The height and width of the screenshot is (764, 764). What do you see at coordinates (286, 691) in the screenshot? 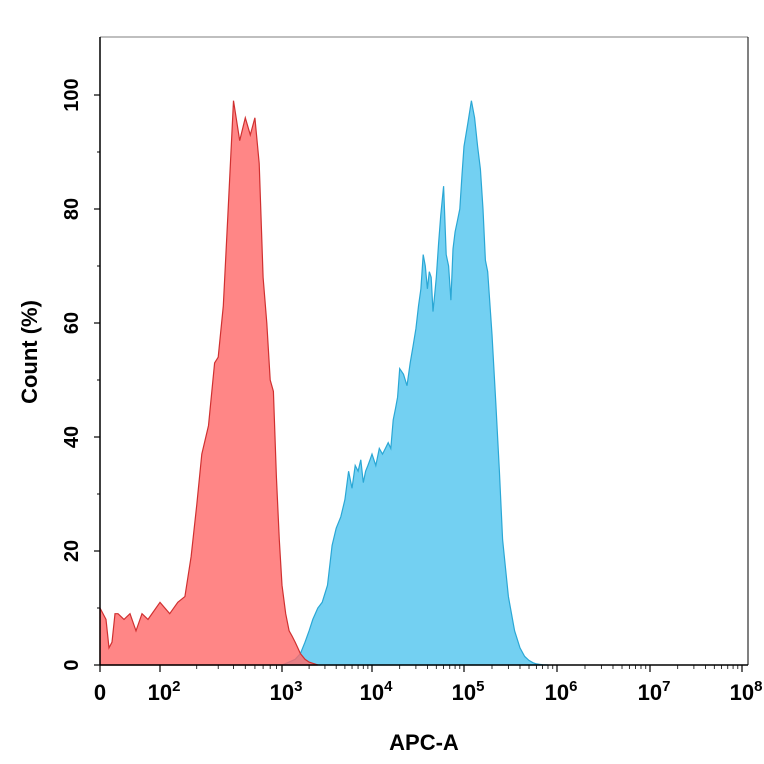
I see `x-tick-label: 10³` at bounding box center [286, 691].